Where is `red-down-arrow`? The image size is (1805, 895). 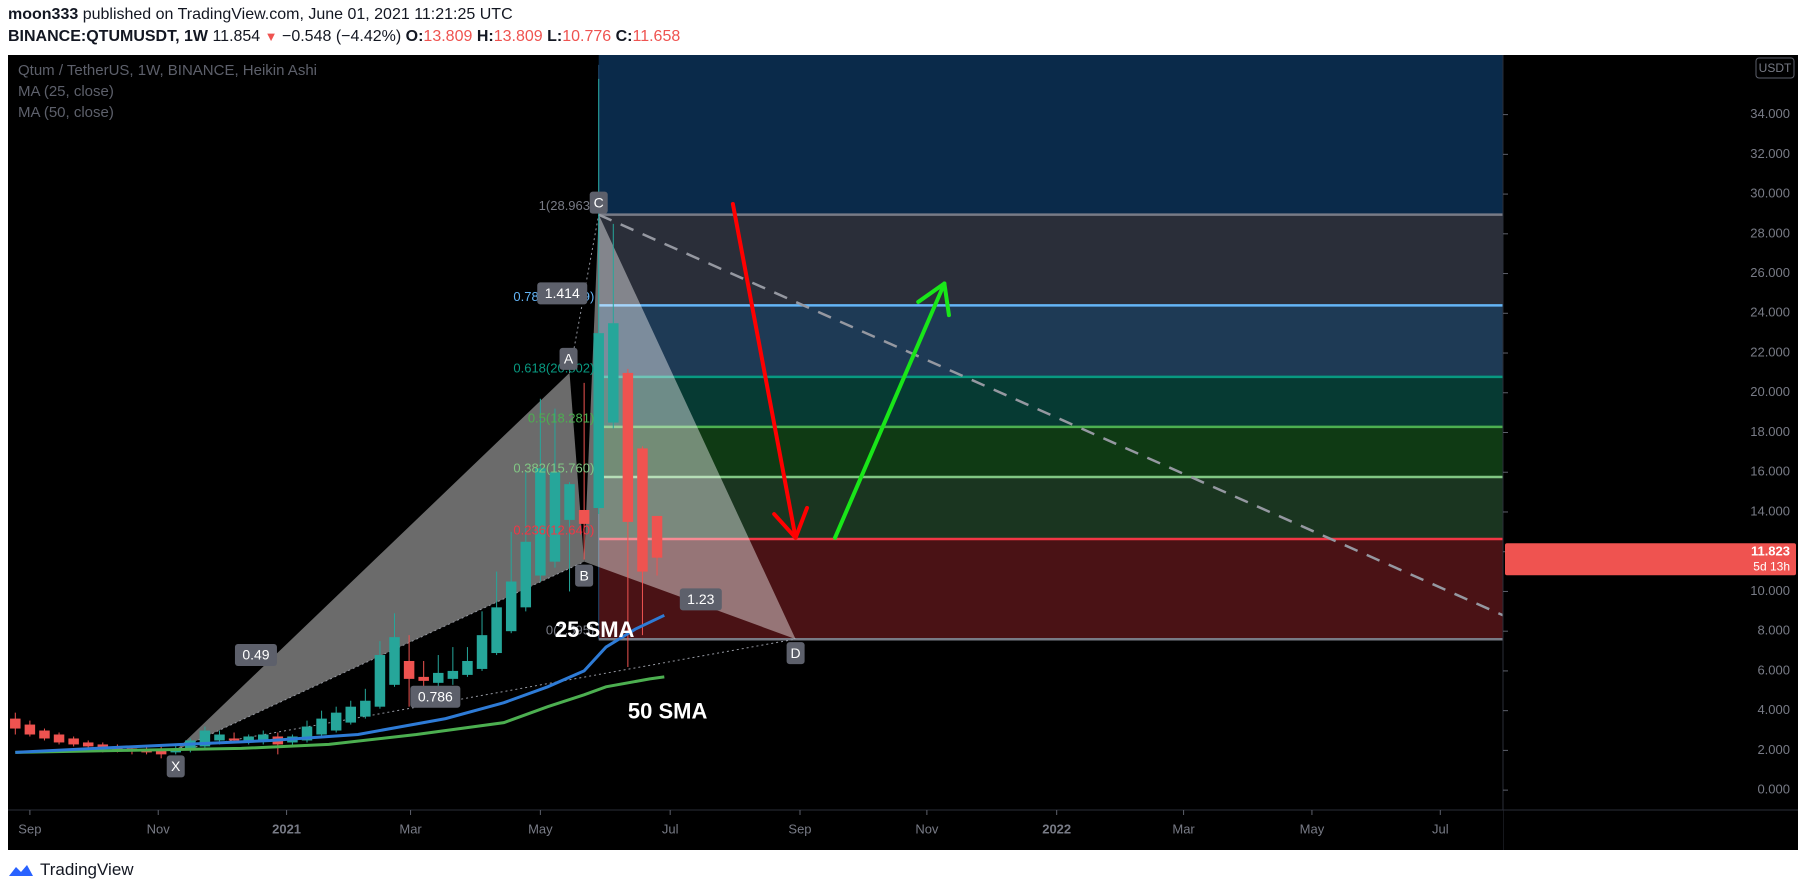 red-down-arrow is located at coordinates (770, 371).